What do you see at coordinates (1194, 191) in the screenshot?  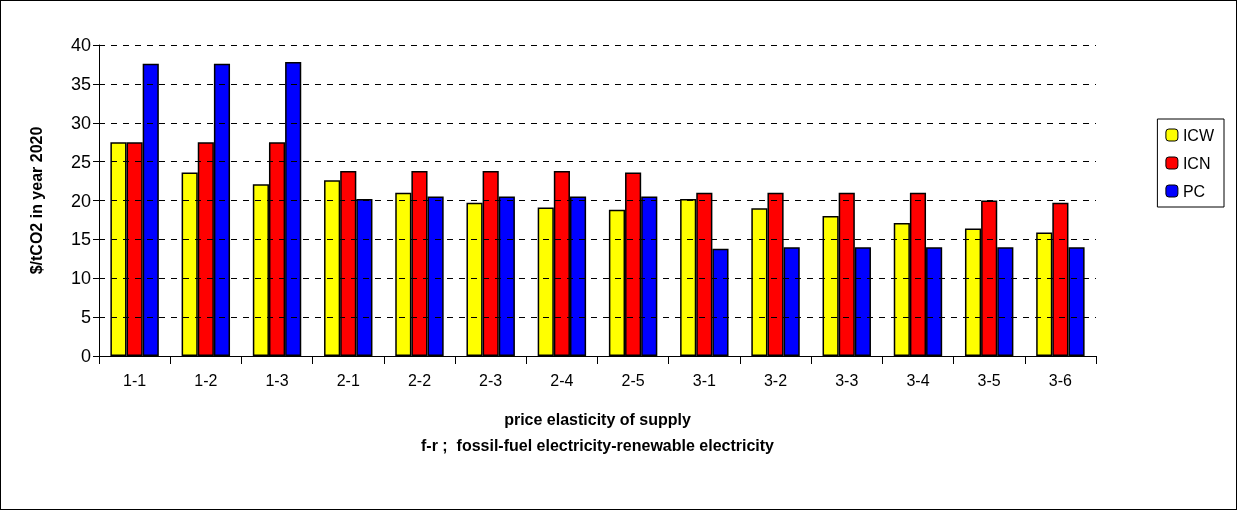 I see `legend-label: PC` at bounding box center [1194, 191].